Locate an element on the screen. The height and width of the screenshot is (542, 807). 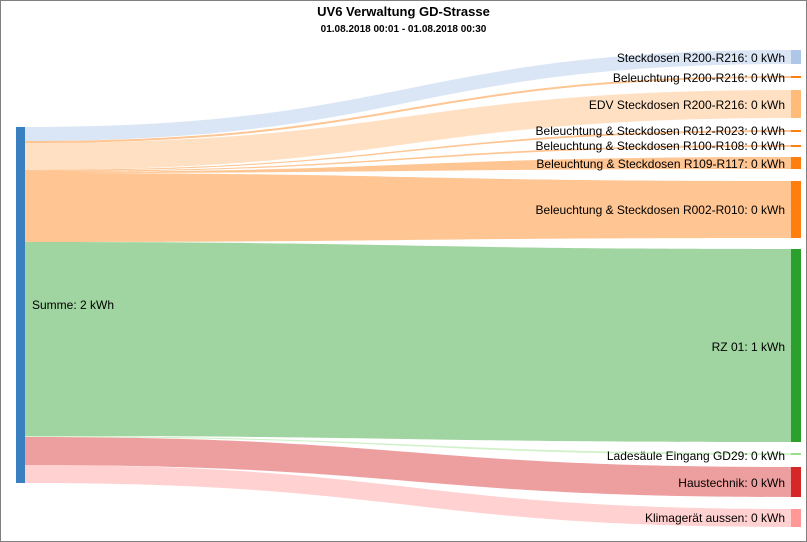
target-node-beleuchtung-steckdosen-r012-r023 is located at coordinates (796, 131).